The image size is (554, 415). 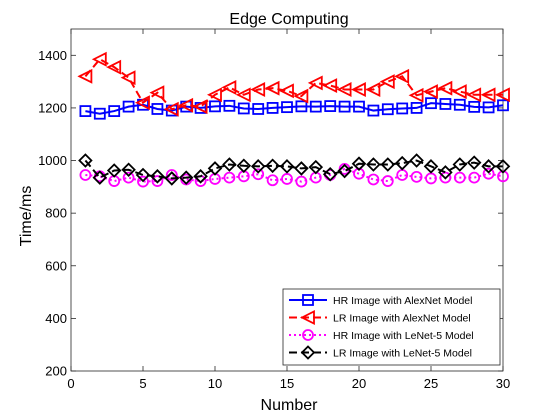 I want to click on x-tick-label: 30, so click(x=503, y=383).